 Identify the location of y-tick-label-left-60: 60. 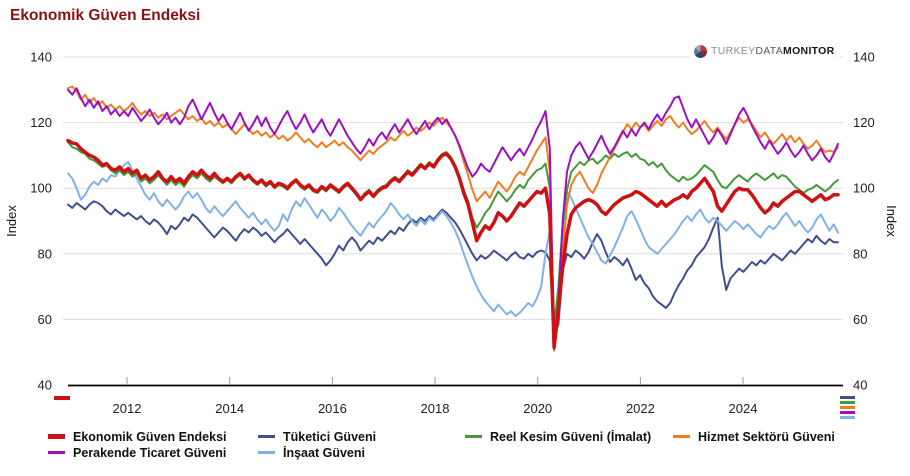
(45, 319).